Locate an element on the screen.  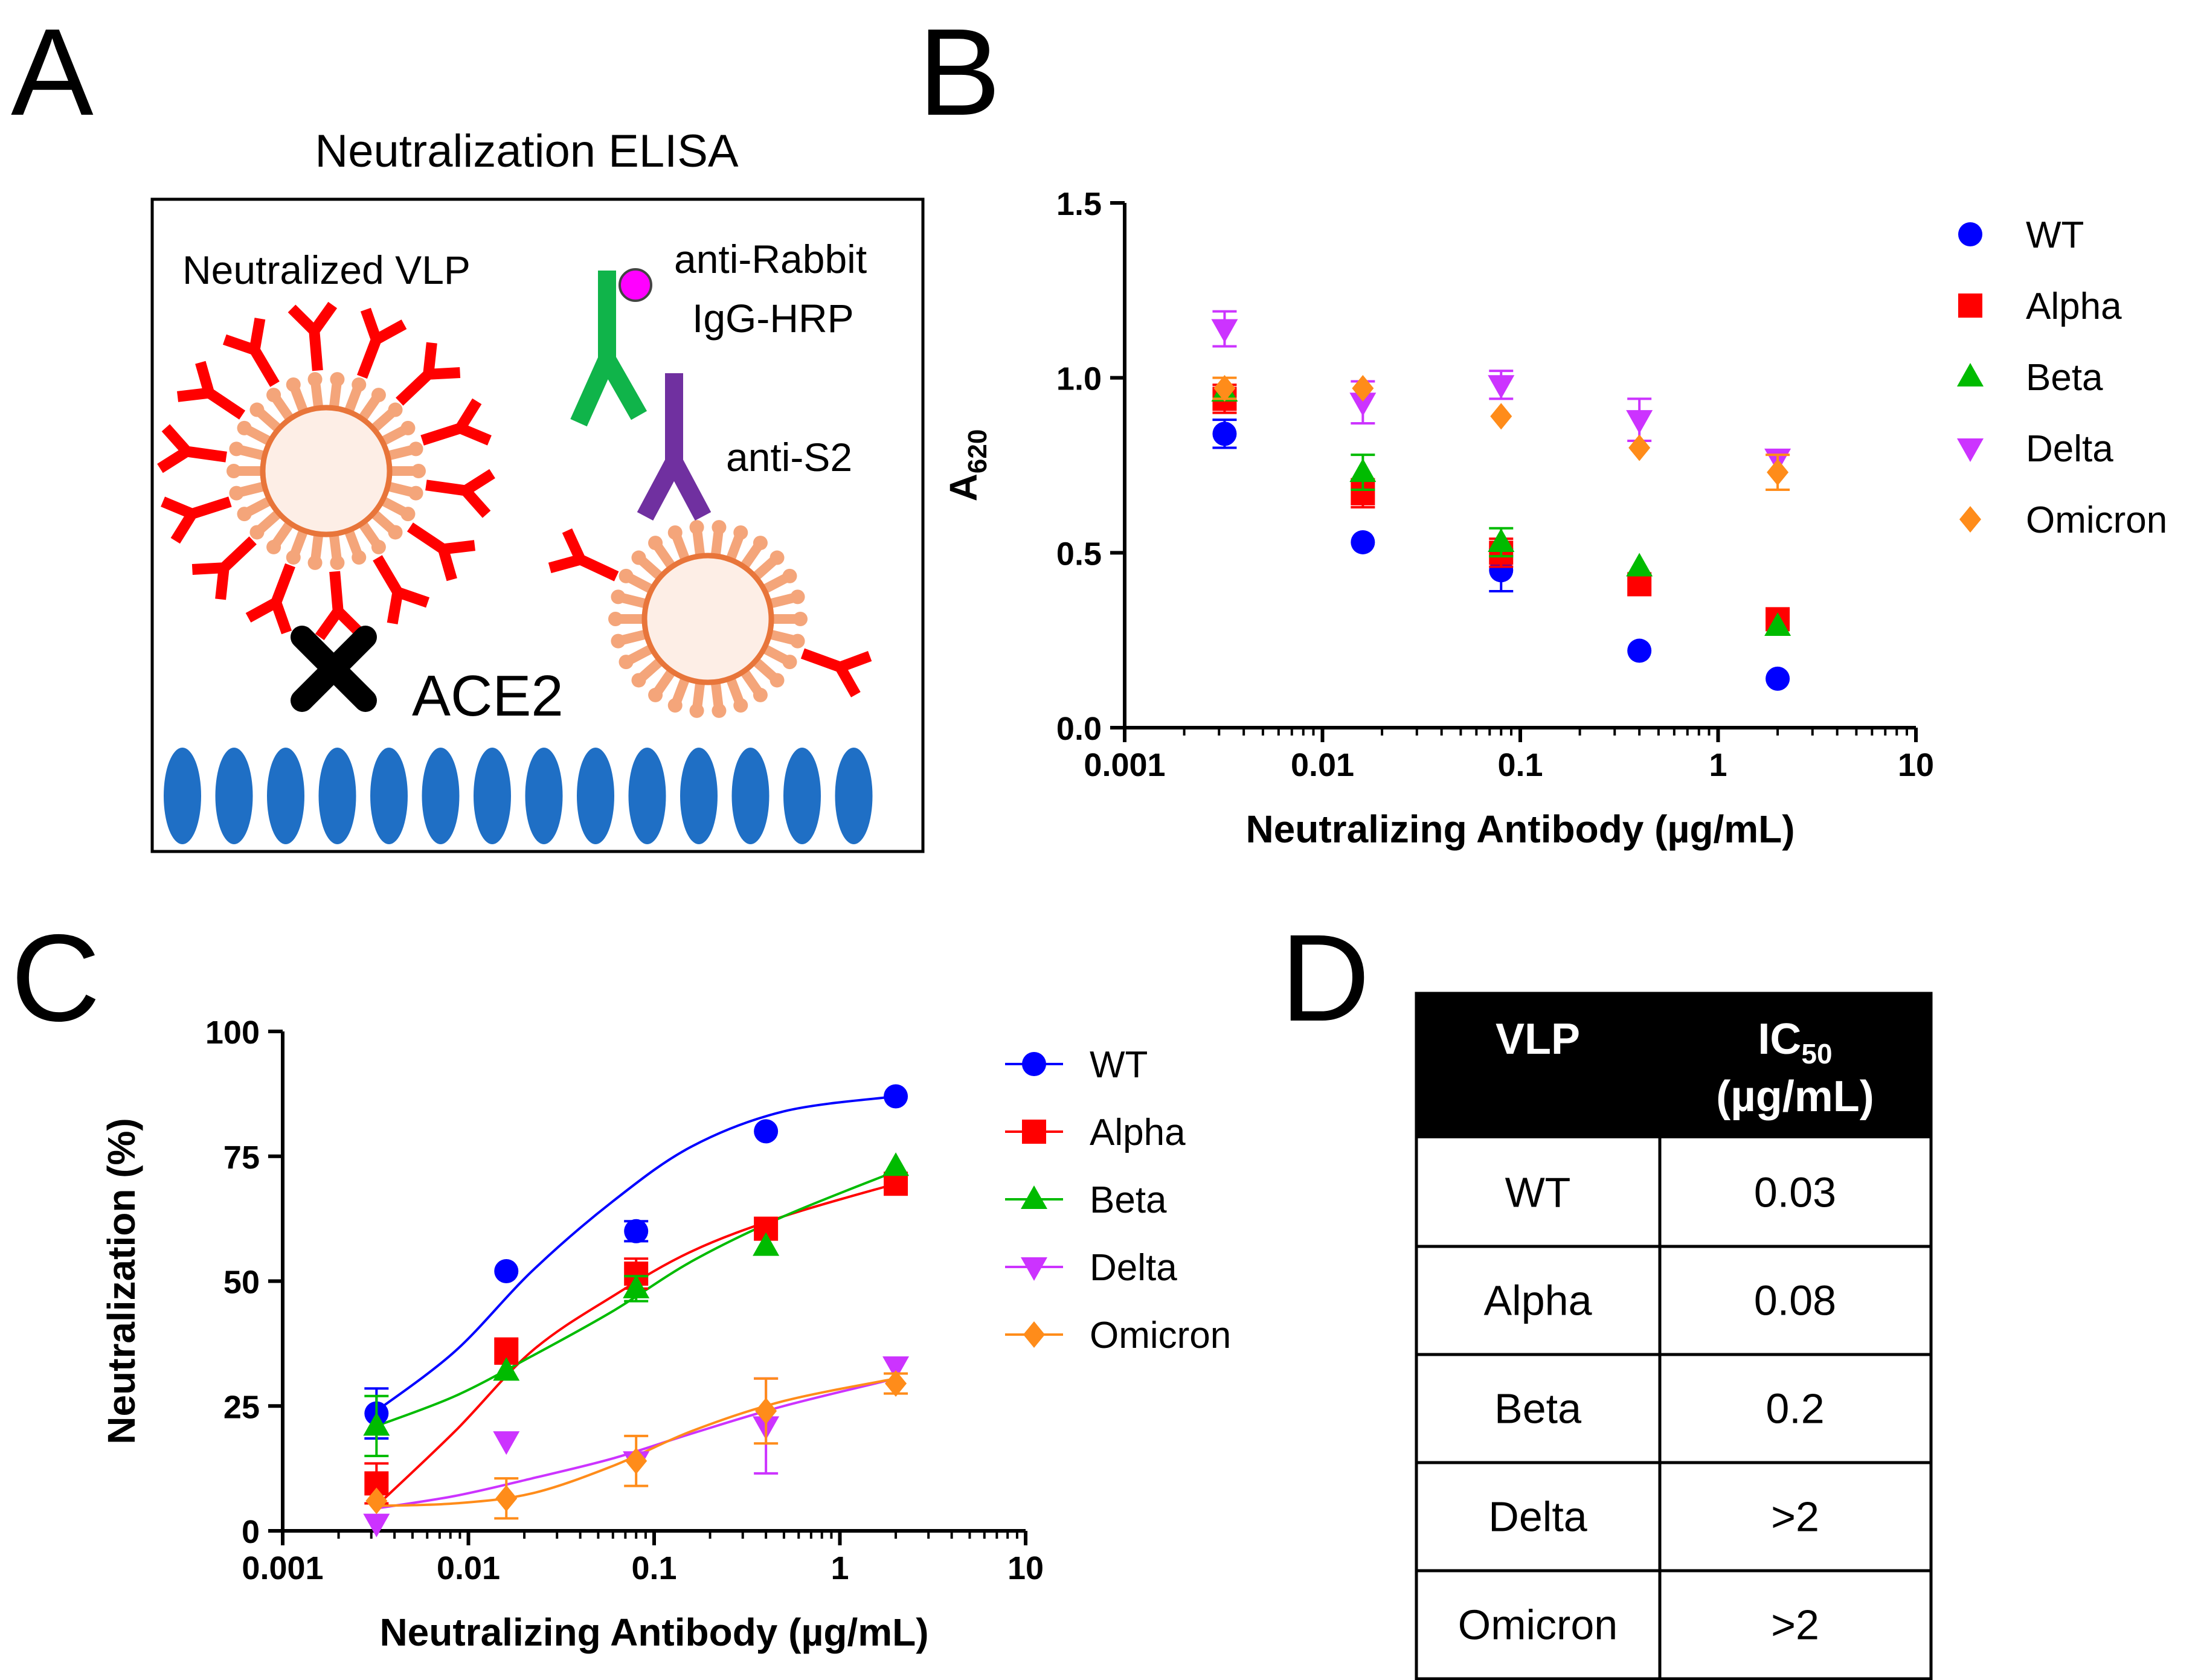
panel-letter-c: C is located at coordinates (55, 978).